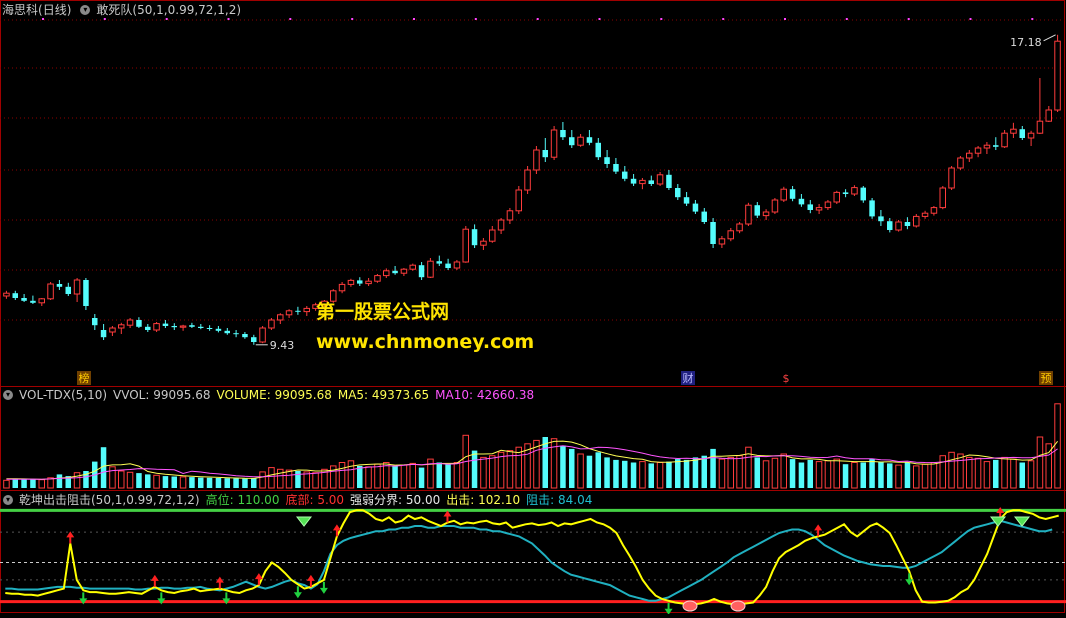  What do you see at coordinates (109, 500) in the screenshot?
I see `ind-name: 乾坤出击阻击(50,1,0.99,72,1,2)` at bounding box center [109, 500].